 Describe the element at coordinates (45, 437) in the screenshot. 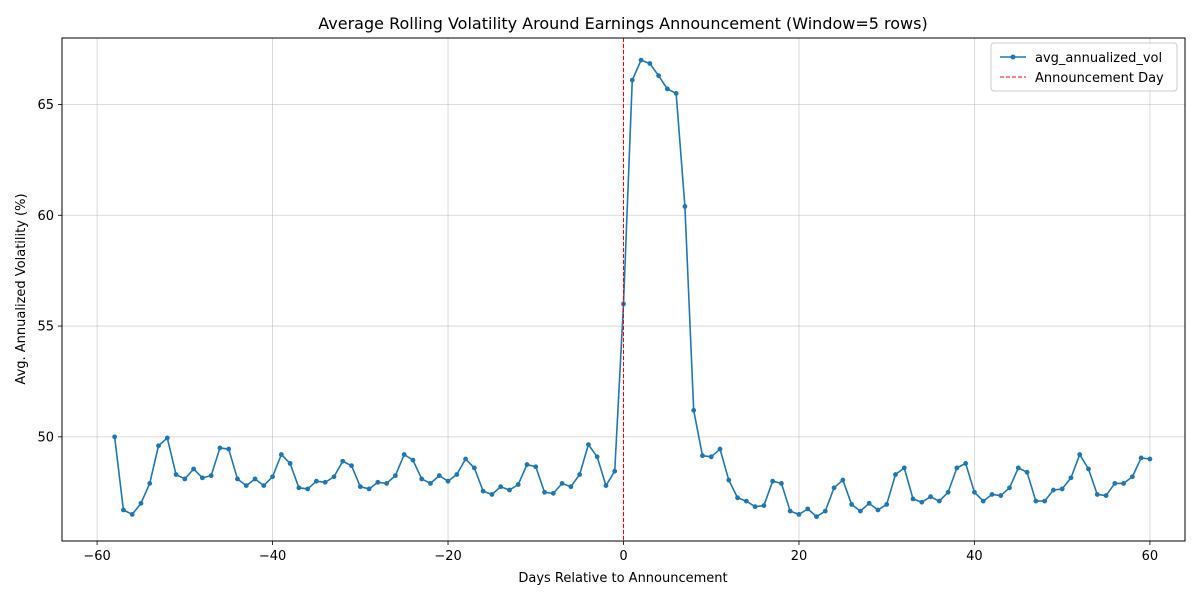

I see `y-tick-label: 50` at that location.